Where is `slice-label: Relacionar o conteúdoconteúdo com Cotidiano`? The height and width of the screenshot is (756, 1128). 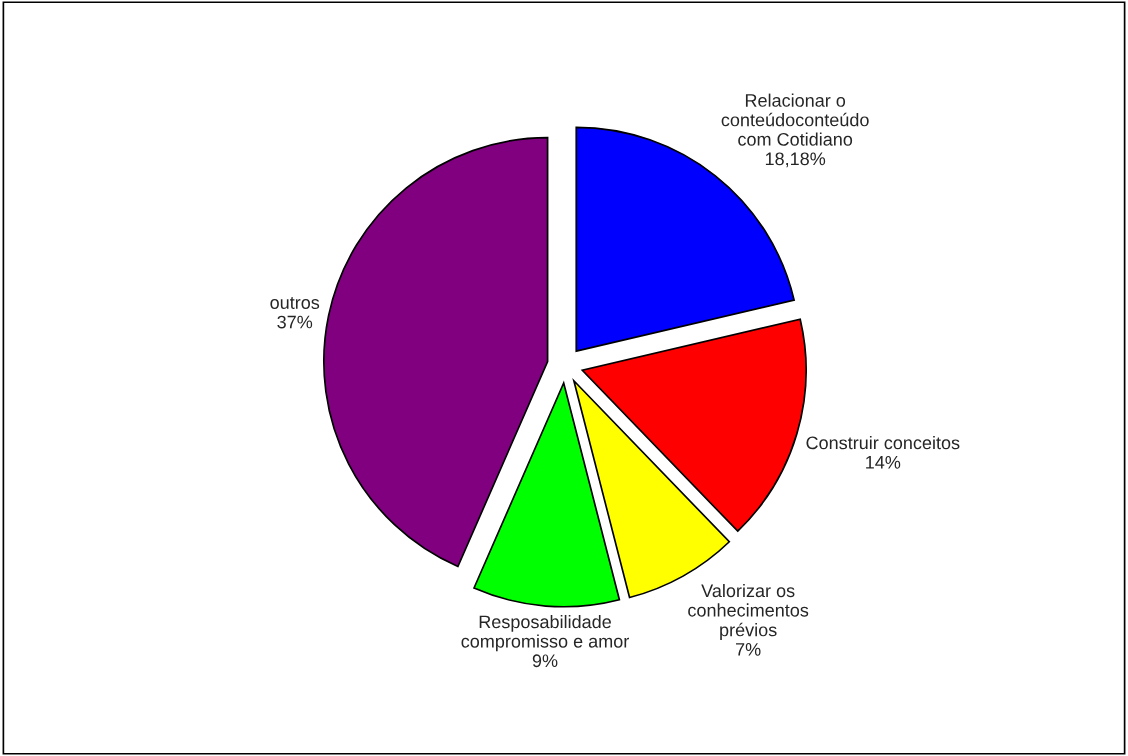 slice-label: Relacionar o conteúdoconteúdo com Cotidiano is located at coordinates (795, 119).